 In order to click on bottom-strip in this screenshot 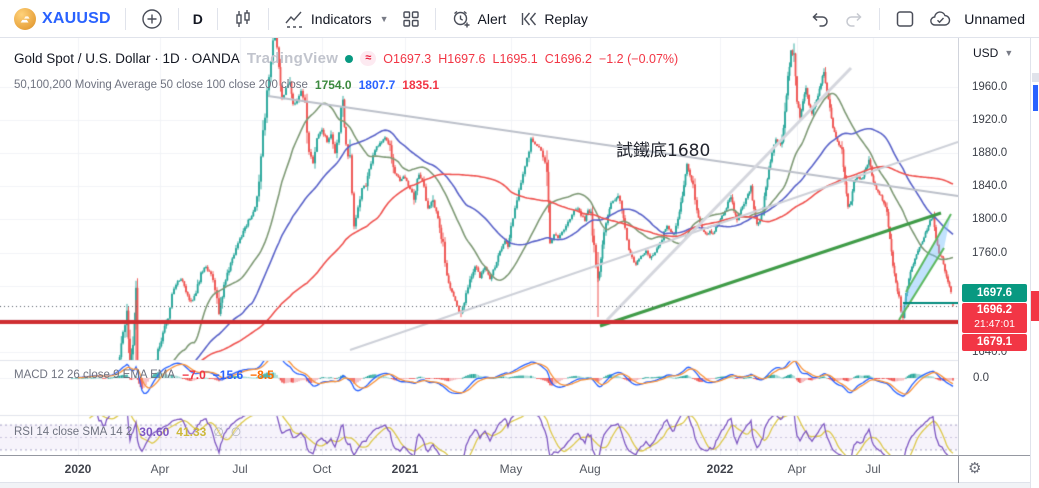, I will do `click(519, 485)`.